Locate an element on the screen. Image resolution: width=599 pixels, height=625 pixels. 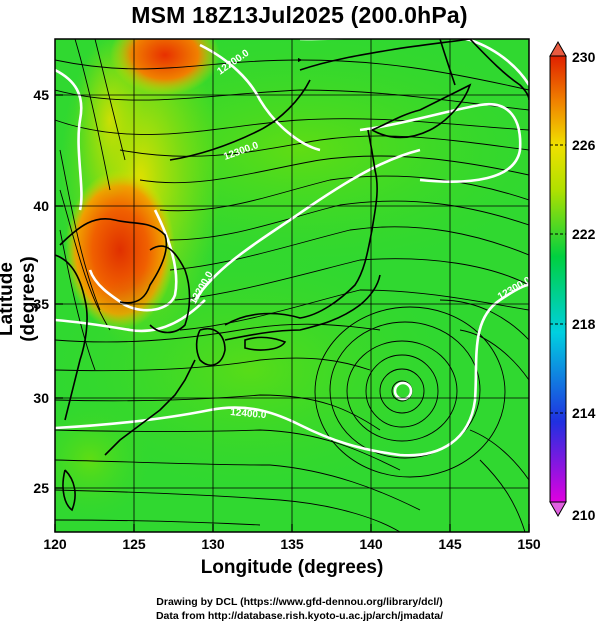
taiwan is located at coordinates (69, 490).